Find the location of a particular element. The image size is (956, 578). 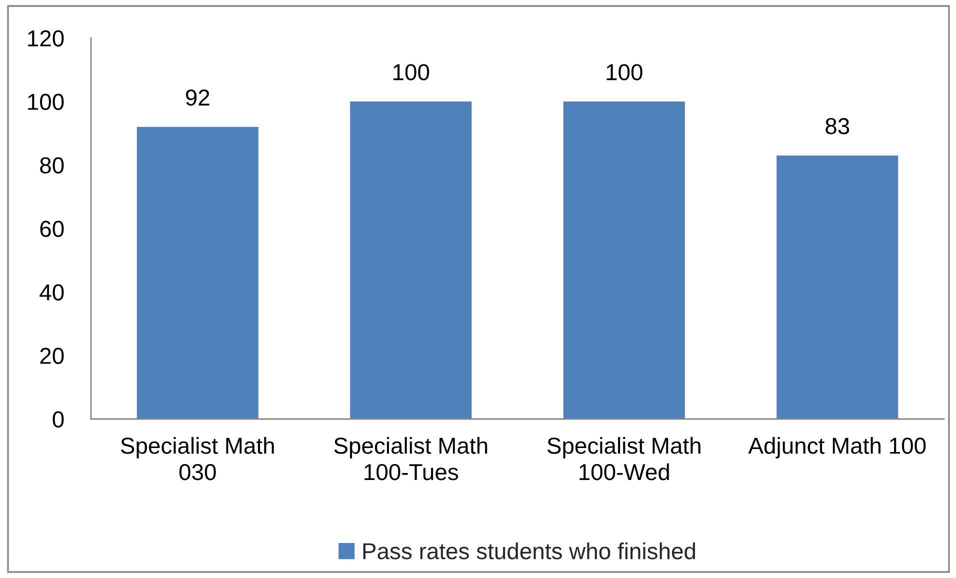

y-tick-label: 20 is located at coordinates (52, 356).